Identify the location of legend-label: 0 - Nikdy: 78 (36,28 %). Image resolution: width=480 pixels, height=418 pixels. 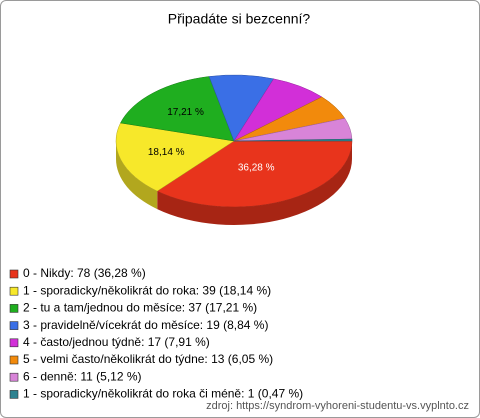
(84, 273).